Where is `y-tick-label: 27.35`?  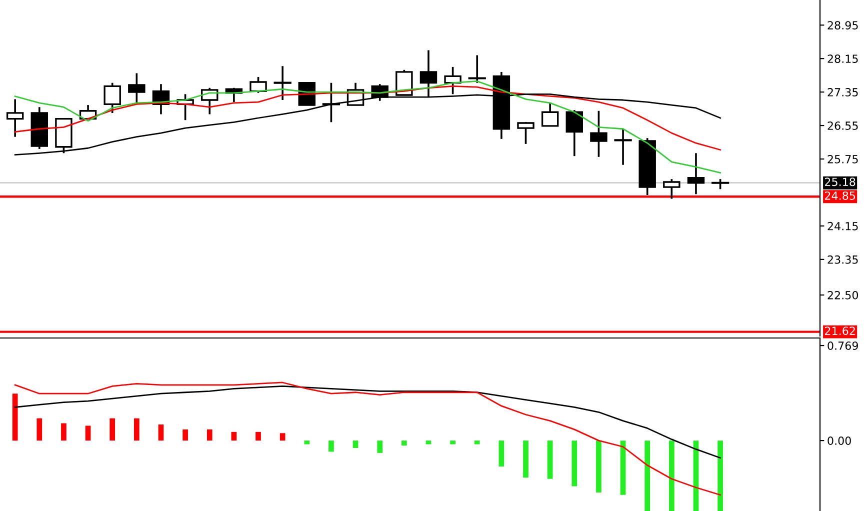 y-tick-label: 27.35 is located at coordinates (843, 92).